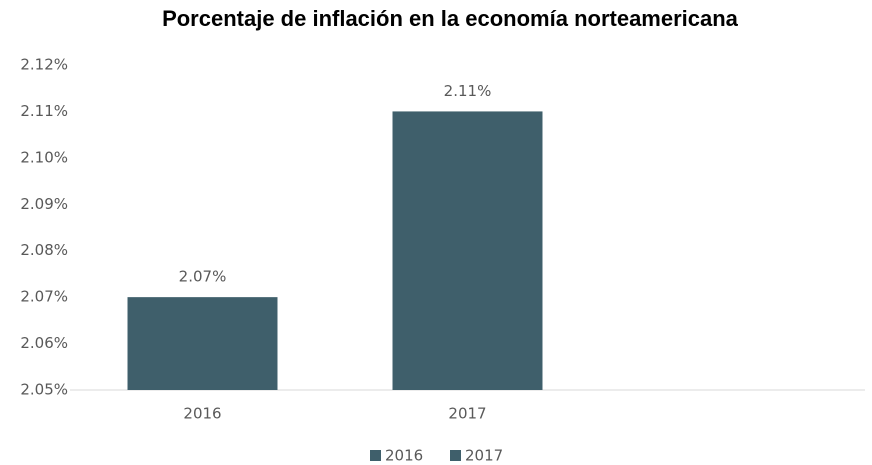 The image size is (872, 465). What do you see at coordinates (467, 414) in the screenshot?
I see `x-tick-label: 2017` at bounding box center [467, 414].